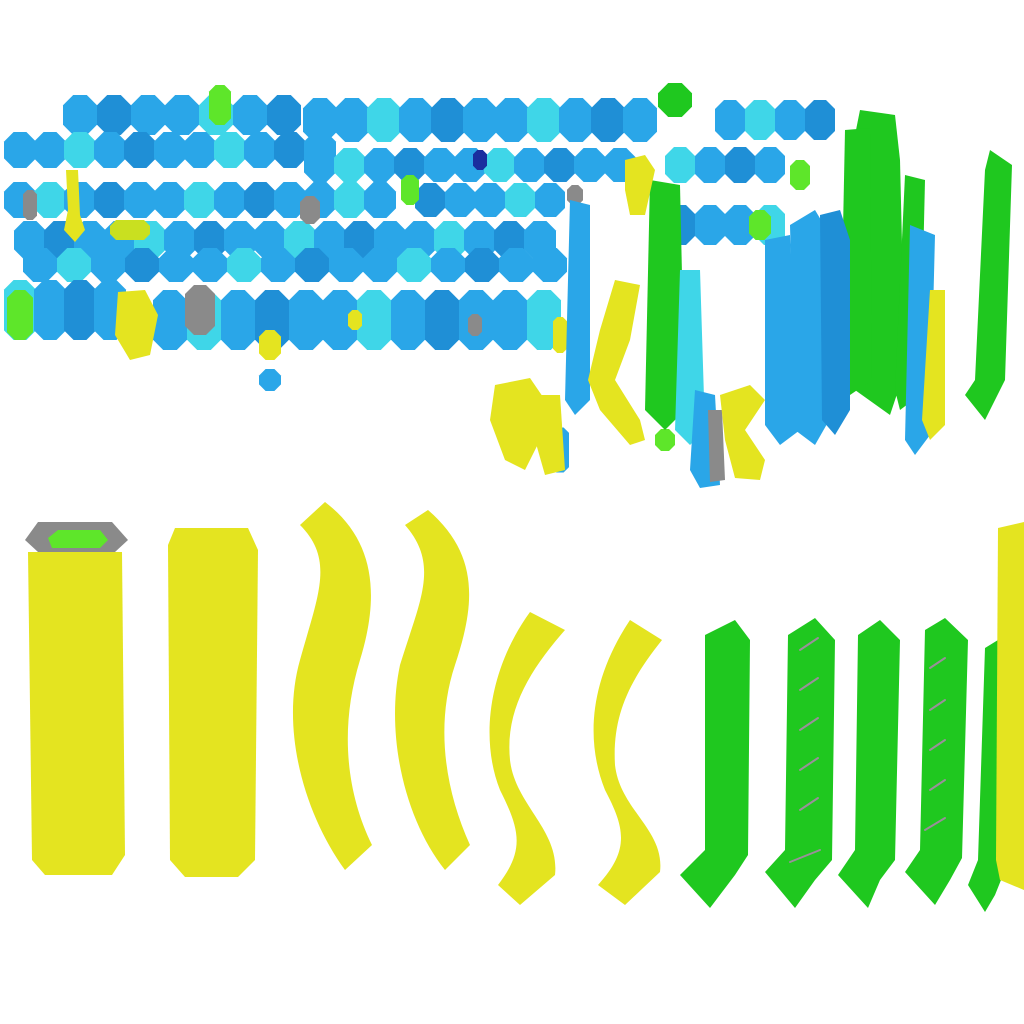 The image size is (1024, 1024). Describe the element at coordinates (716, 446) in the screenshot. I see `gray-vertical-strip` at that location.